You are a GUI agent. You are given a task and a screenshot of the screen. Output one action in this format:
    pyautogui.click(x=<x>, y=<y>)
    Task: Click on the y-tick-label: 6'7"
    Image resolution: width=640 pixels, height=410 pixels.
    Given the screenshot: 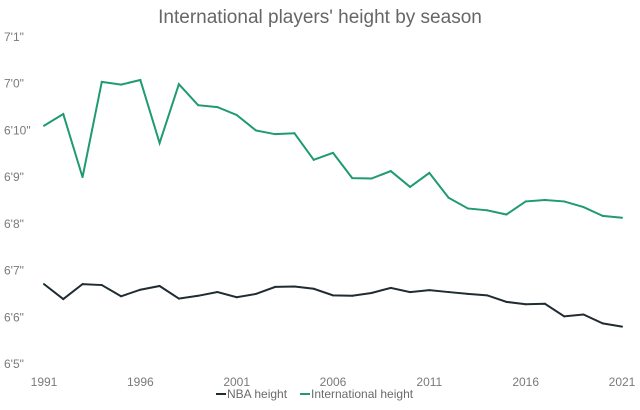 What is the action you would take?
    pyautogui.click(x=14, y=271)
    